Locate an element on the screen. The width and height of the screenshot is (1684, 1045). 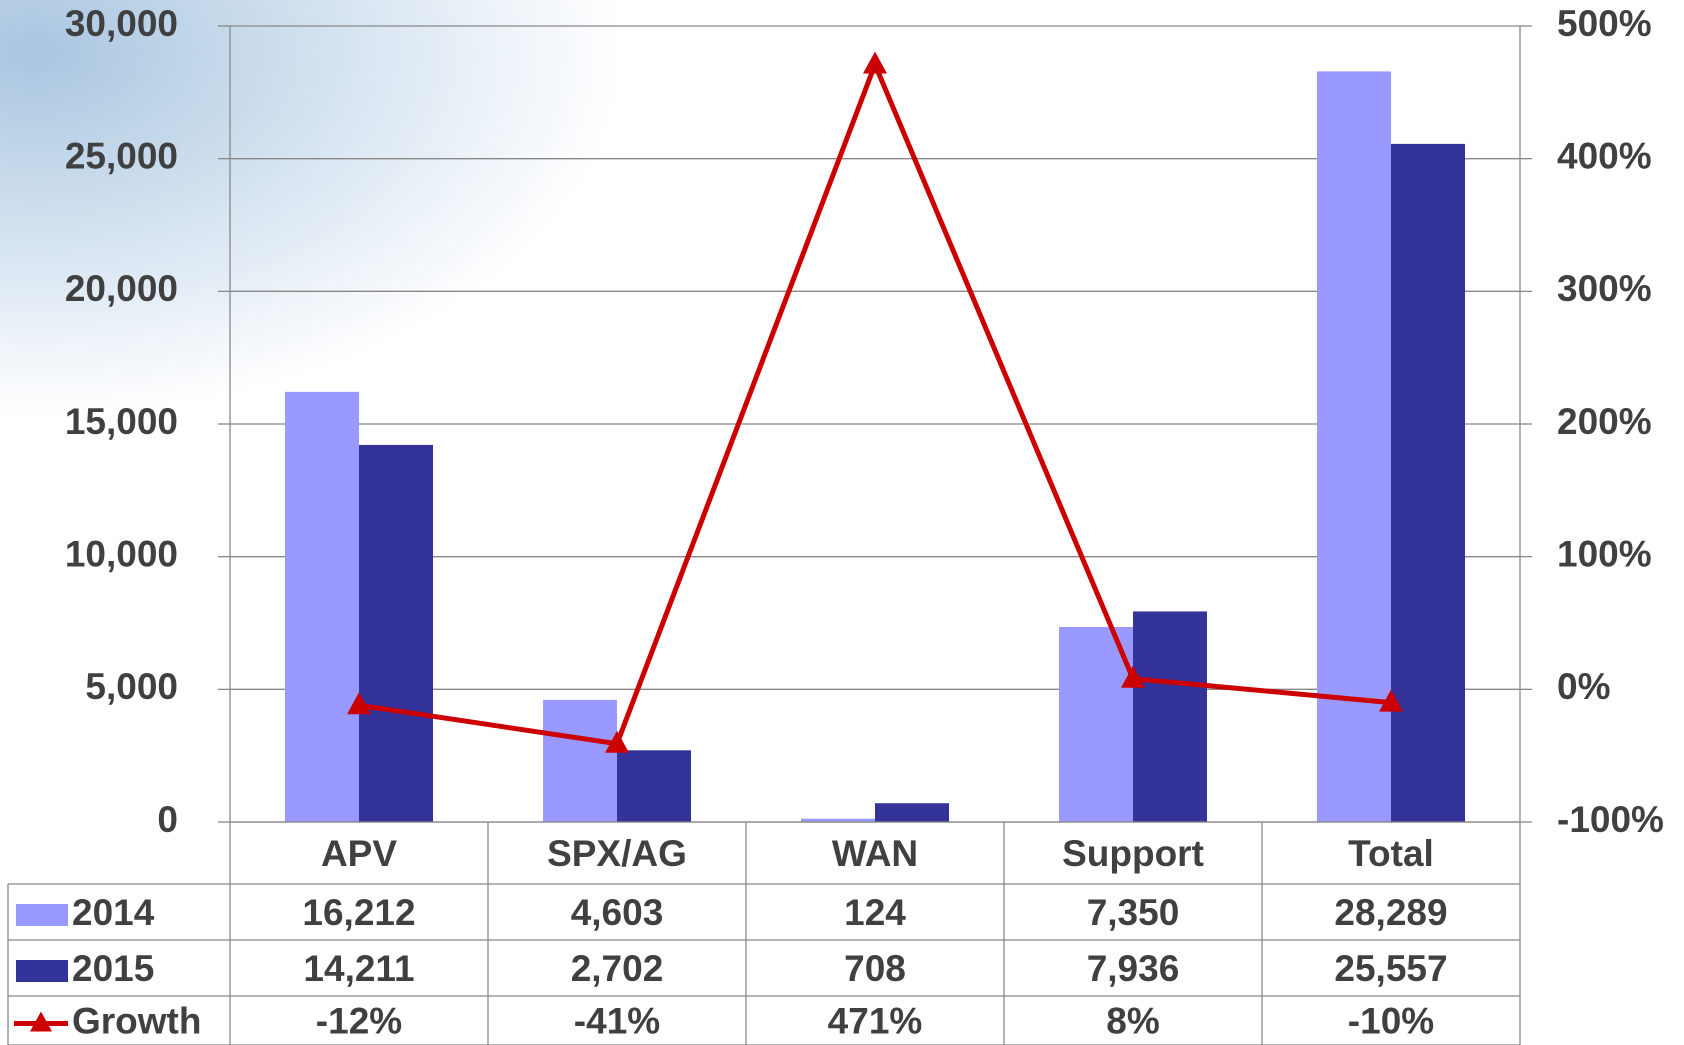
y2-tick-label: -100% is located at coordinates (1610, 819).